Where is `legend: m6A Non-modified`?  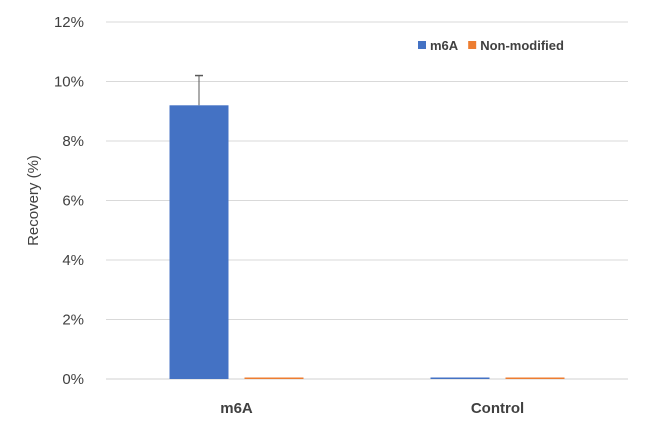 legend: m6A Non-modified is located at coordinates (491, 45).